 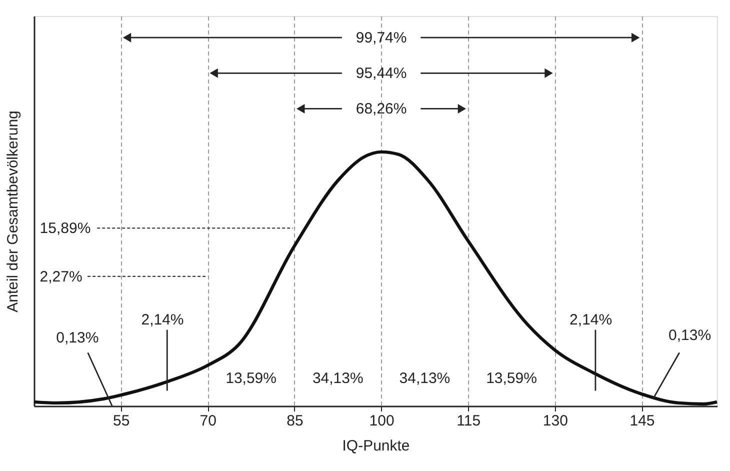 What do you see at coordinates (295, 421) in the screenshot?
I see `x-tick-label: 85` at bounding box center [295, 421].